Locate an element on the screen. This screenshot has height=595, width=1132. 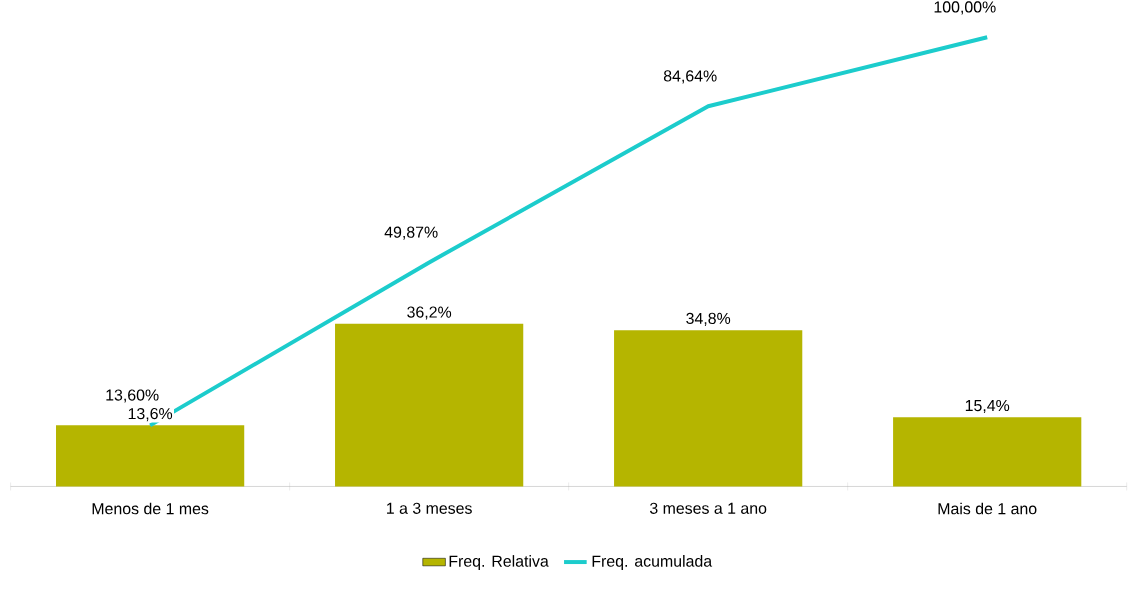
data-label: 15,4% is located at coordinates (987, 406).